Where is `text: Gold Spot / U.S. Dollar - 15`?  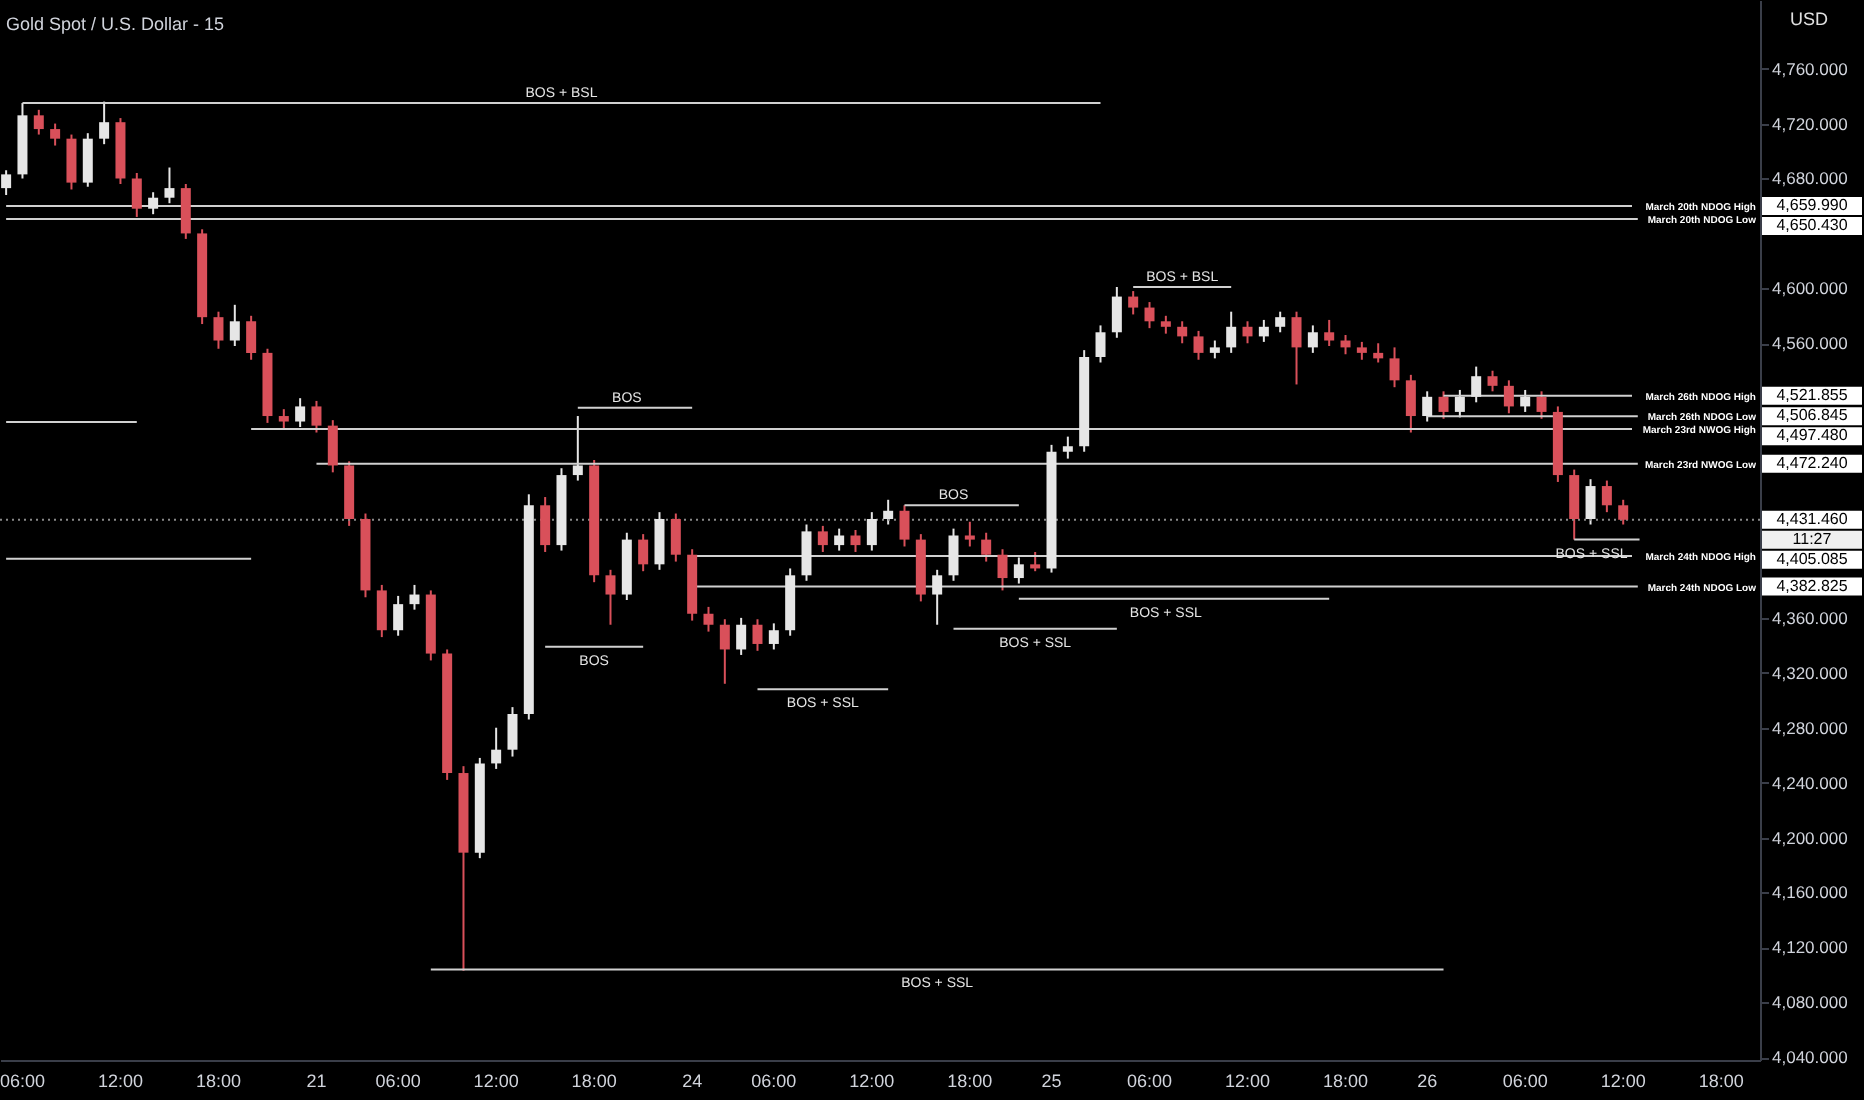 text: Gold Spot / U.S. Dollar - 15 is located at coordinates (115, 24).